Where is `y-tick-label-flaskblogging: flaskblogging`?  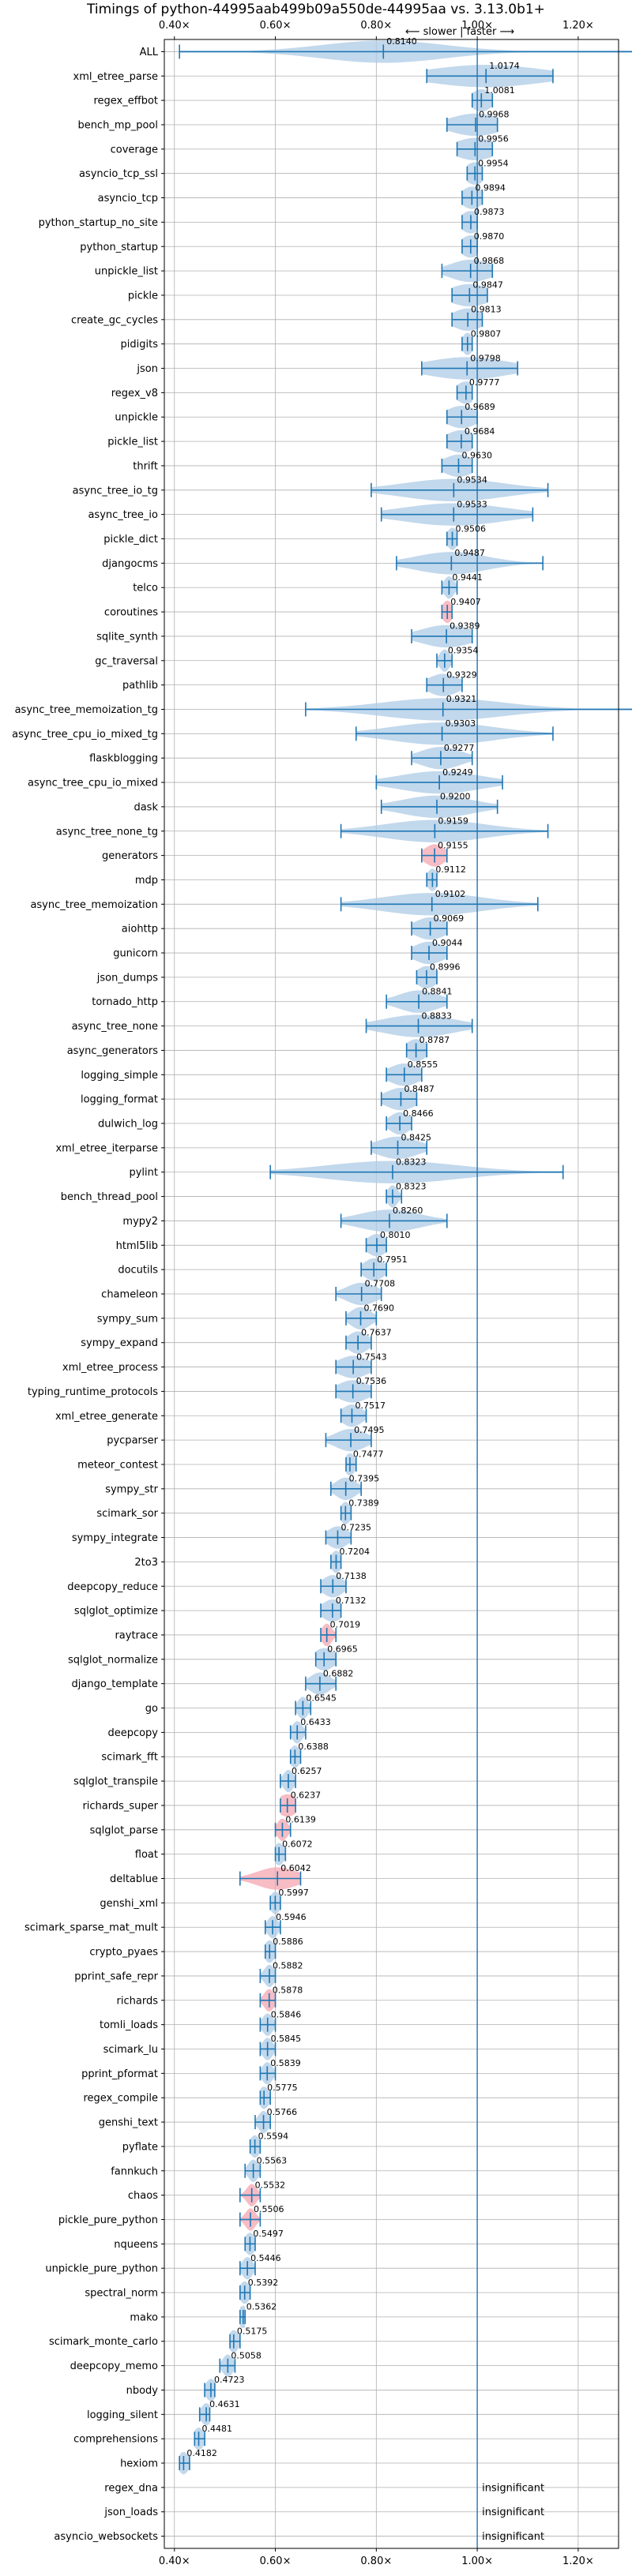
y-tick-label-flaskblogging: flaskblogging is located at coordinates (123, 759).